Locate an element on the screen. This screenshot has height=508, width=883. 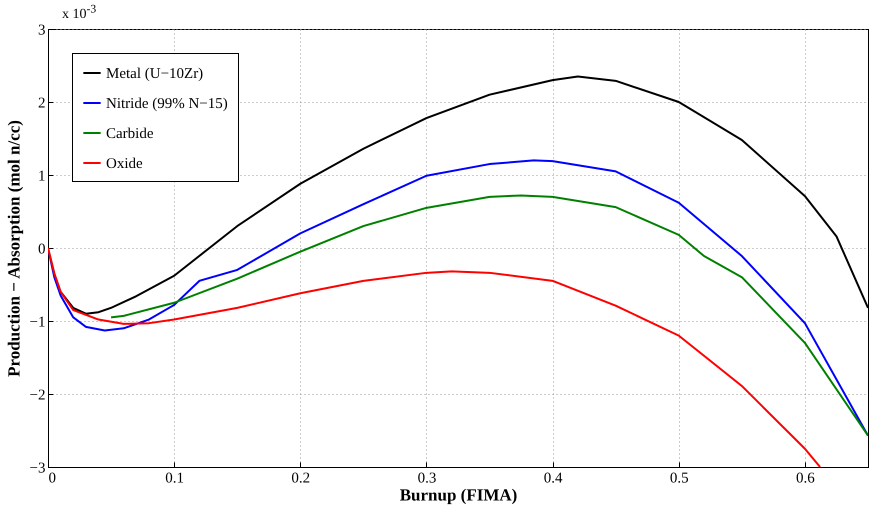
text: x 10$^{-3}$ is located at coordinates (79, 12).